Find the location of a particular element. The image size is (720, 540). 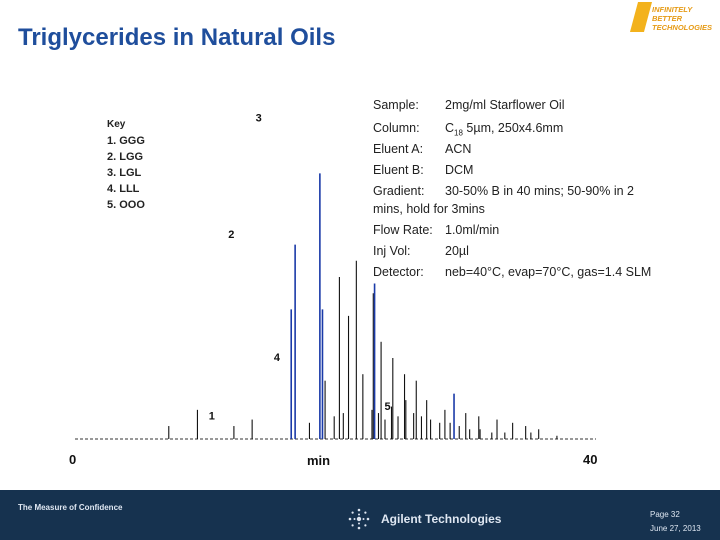

column-value-main: C is located at coordinates (450, 128).